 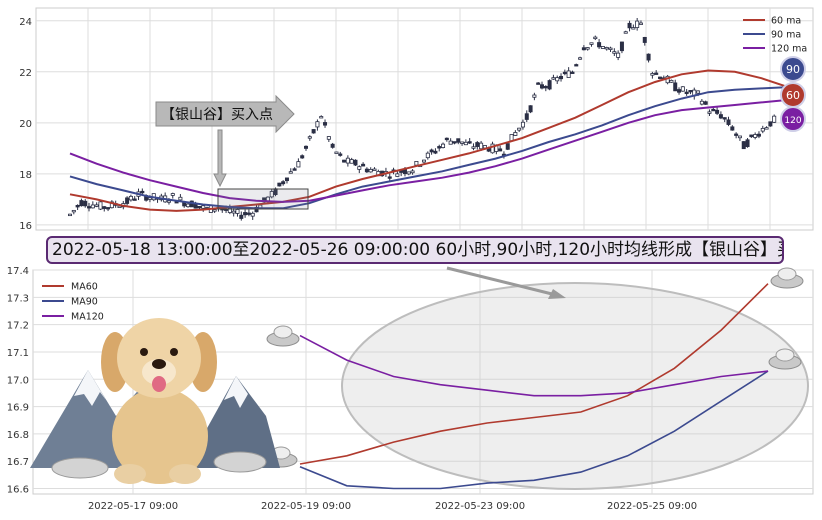 I want to click on signal-box, so click(x=263, y=199).